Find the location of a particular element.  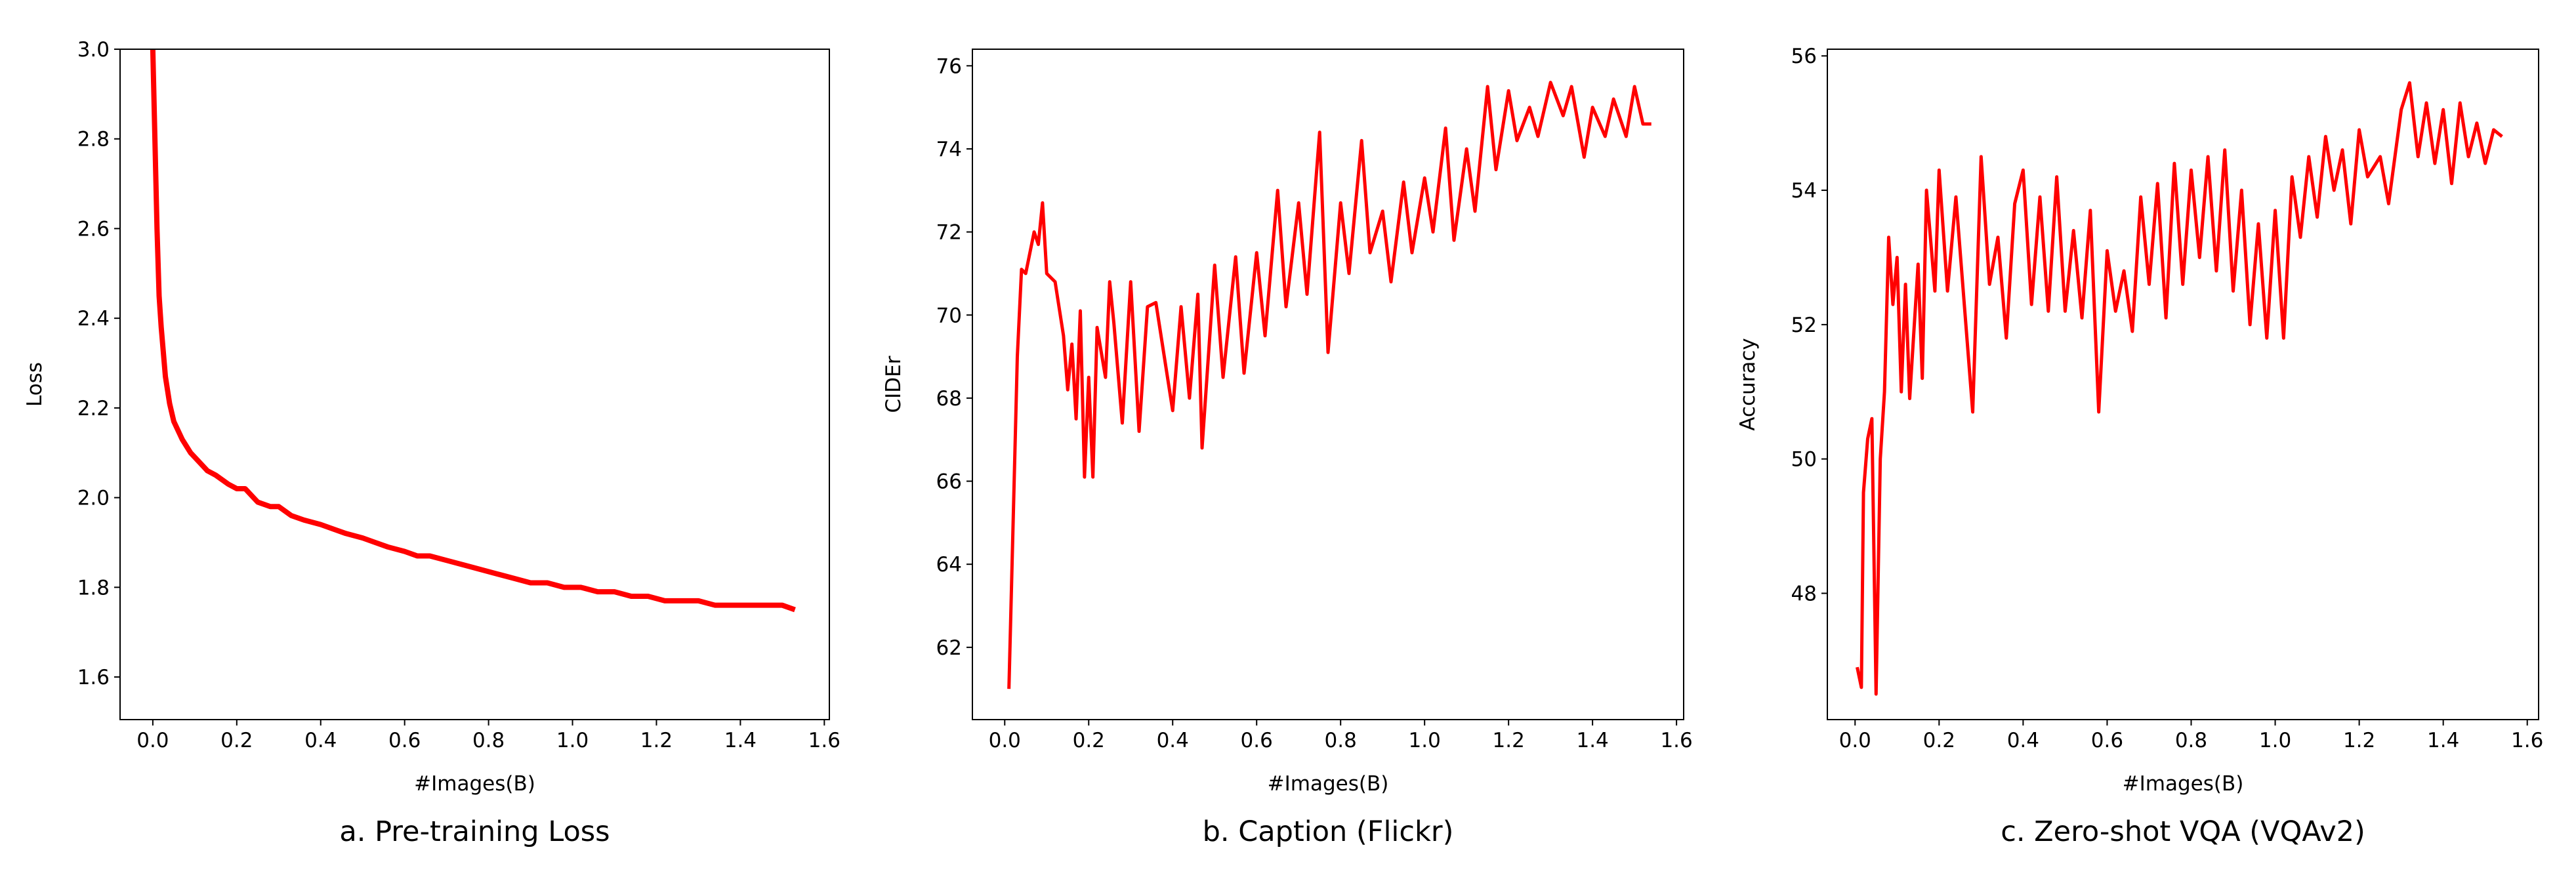

y-tick-label: 48 is located at coordinates (1804, 593).